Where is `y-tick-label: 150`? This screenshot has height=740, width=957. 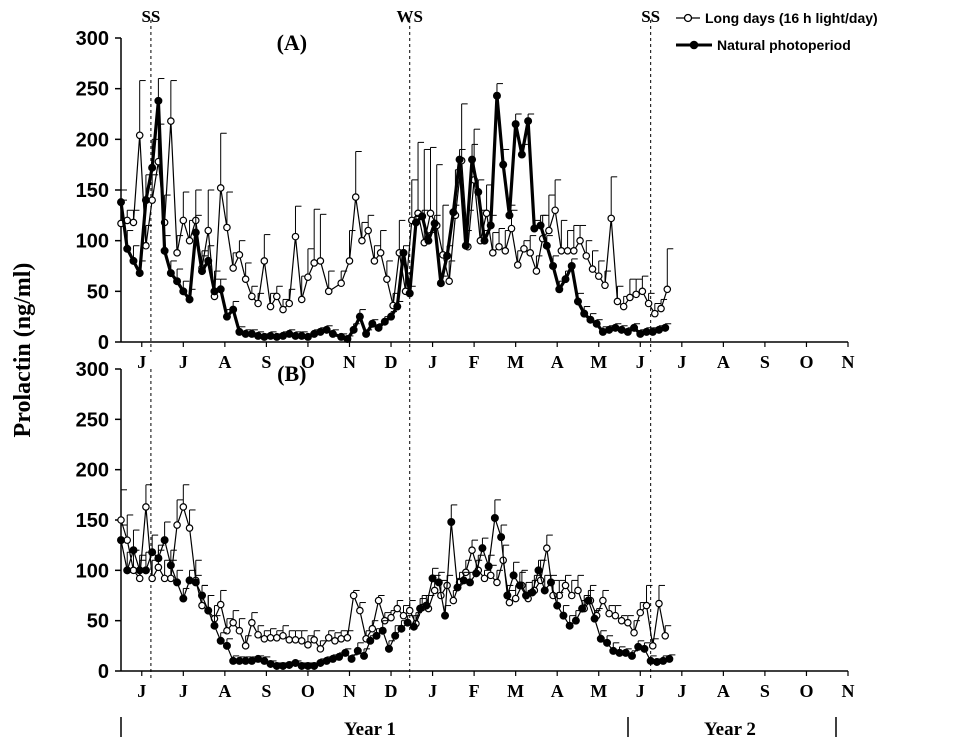
y-tick-label: 150 is located at coordinates (92, 191).